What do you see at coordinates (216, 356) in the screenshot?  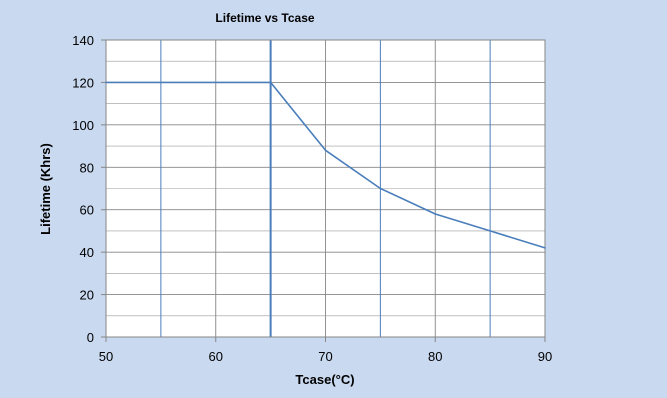 I see `x-tick-label: 60` at bounding box center [216, 356].